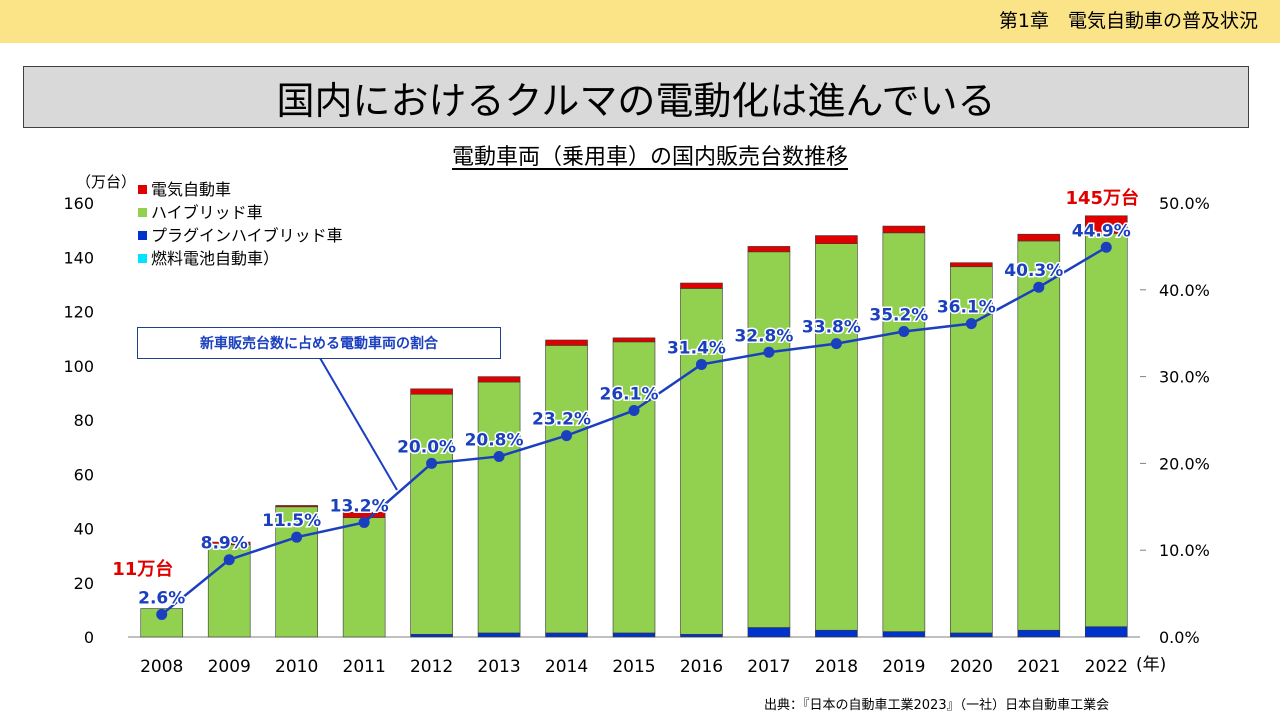 Image resolution: width=1280 pixels, height=720 pixels. Describe the element at coordinates (636, 100) in the screenshot. I see `slide-title: 国内におけるクルマの電動化は進んでいる` at that location.